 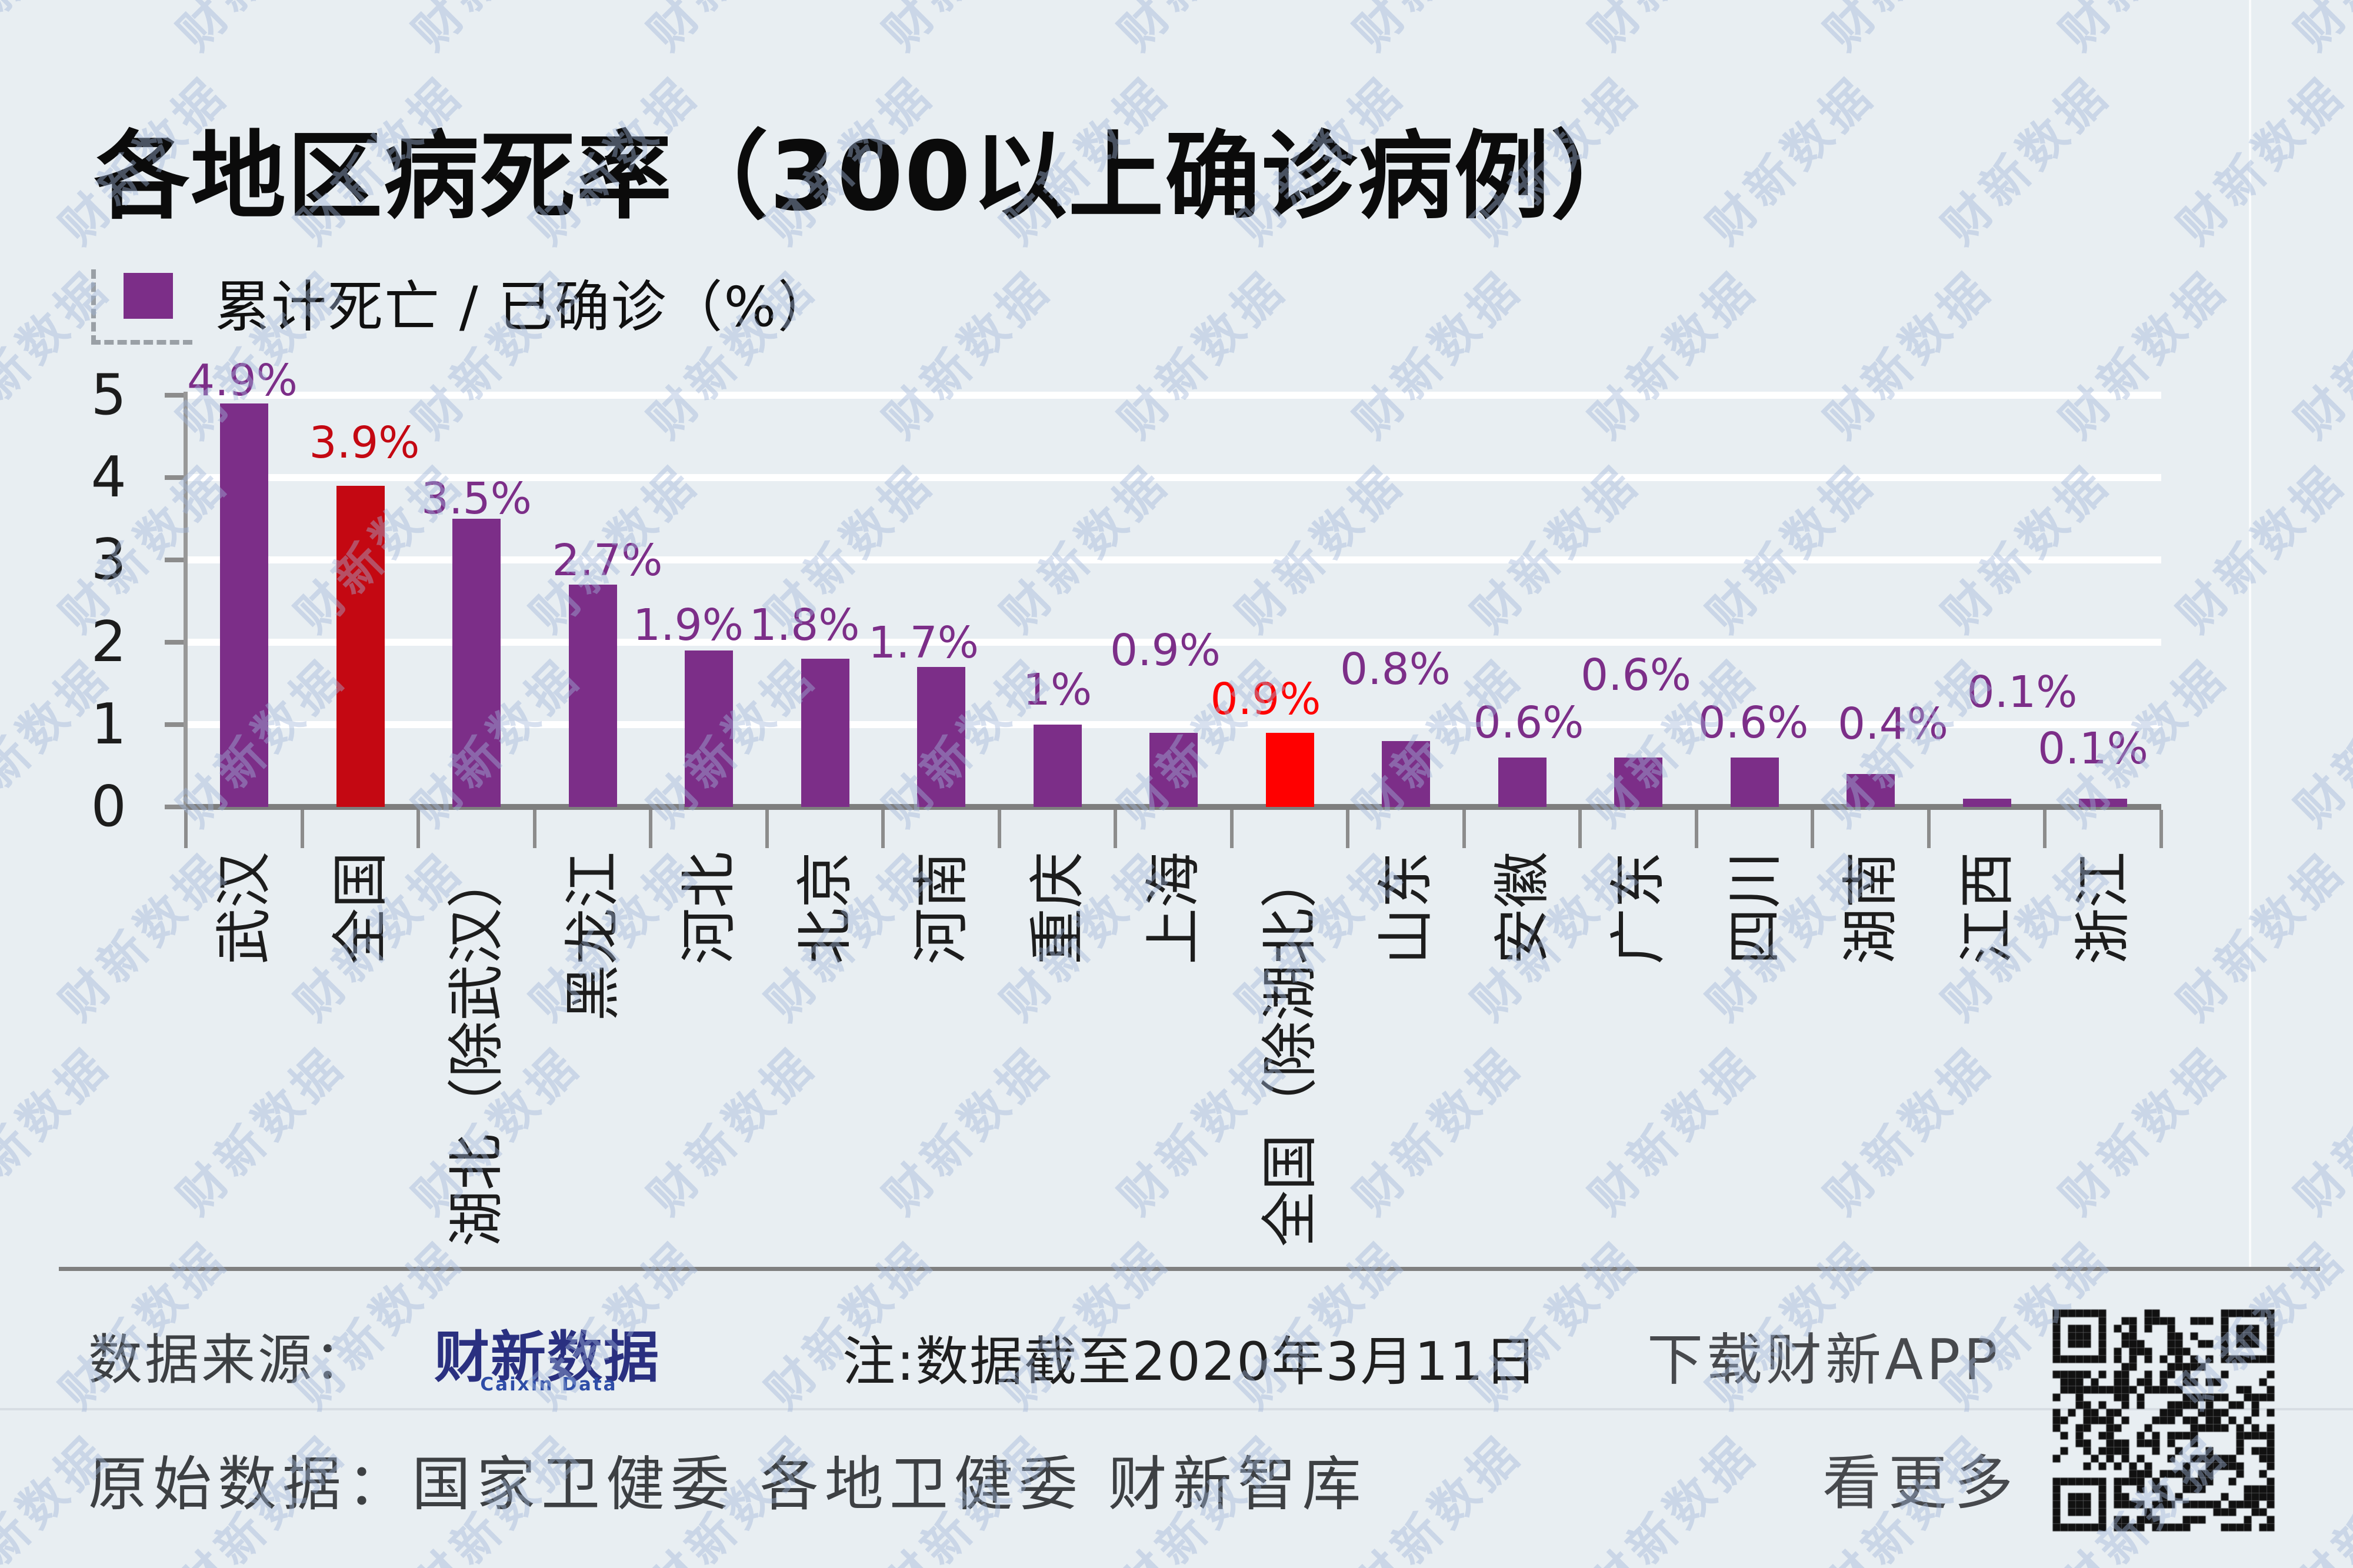 I want to click on x-axis-category-label: 武汉, so click(x=244, y=908).